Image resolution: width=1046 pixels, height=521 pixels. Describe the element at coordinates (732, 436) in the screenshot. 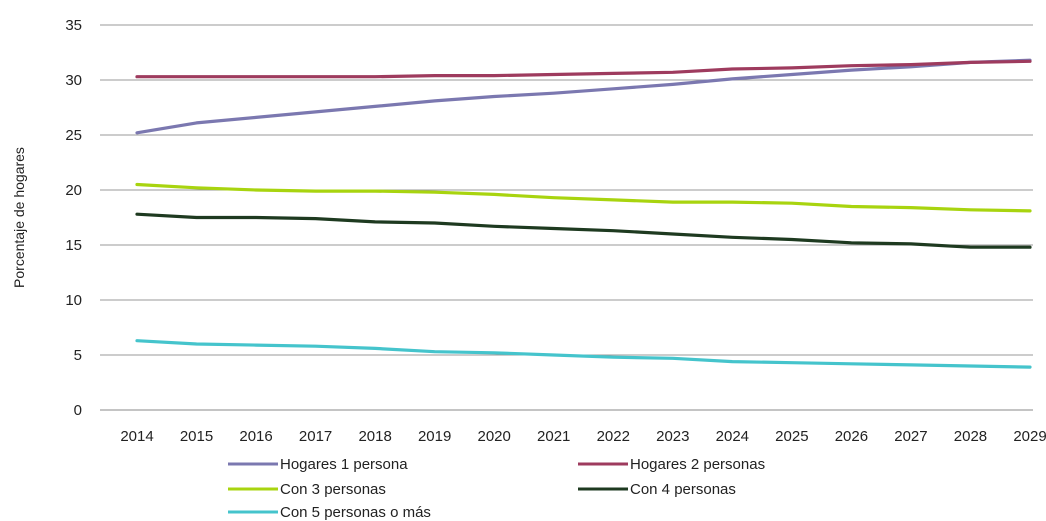

I see `x-tick-label: 2024` at that location.